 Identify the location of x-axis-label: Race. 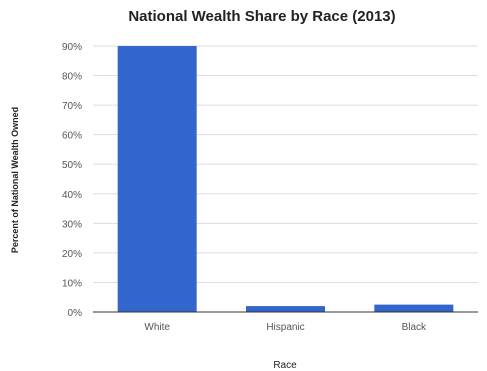
(285, 365).